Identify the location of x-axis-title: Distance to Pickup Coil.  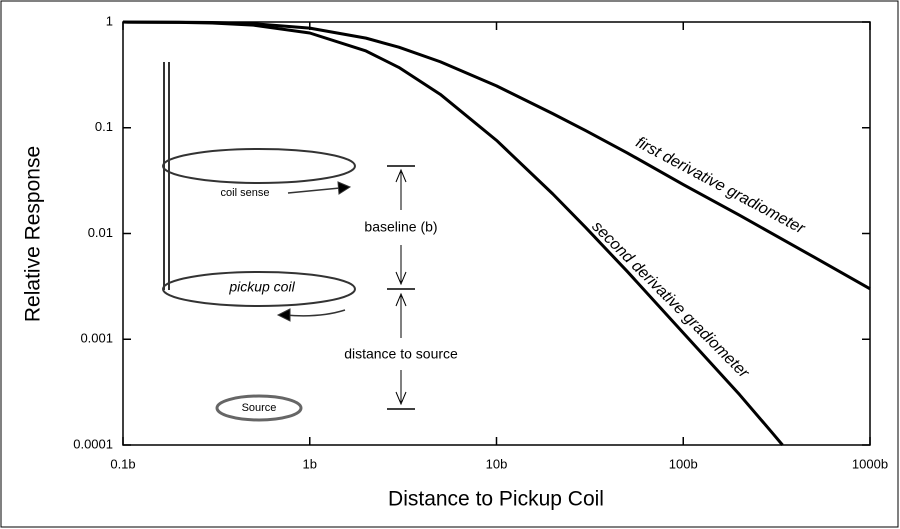
(496, 499).